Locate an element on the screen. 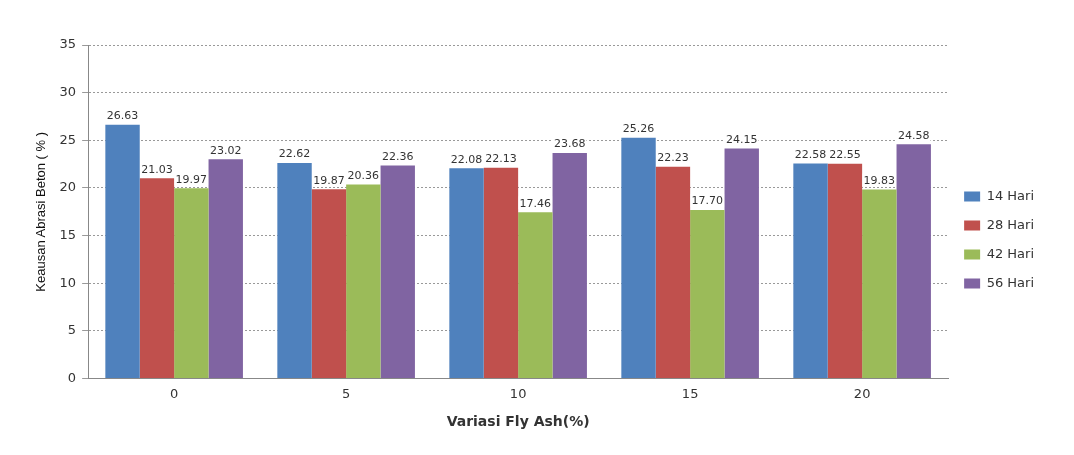  text: 22.58 is located at coordinates (810, 154).